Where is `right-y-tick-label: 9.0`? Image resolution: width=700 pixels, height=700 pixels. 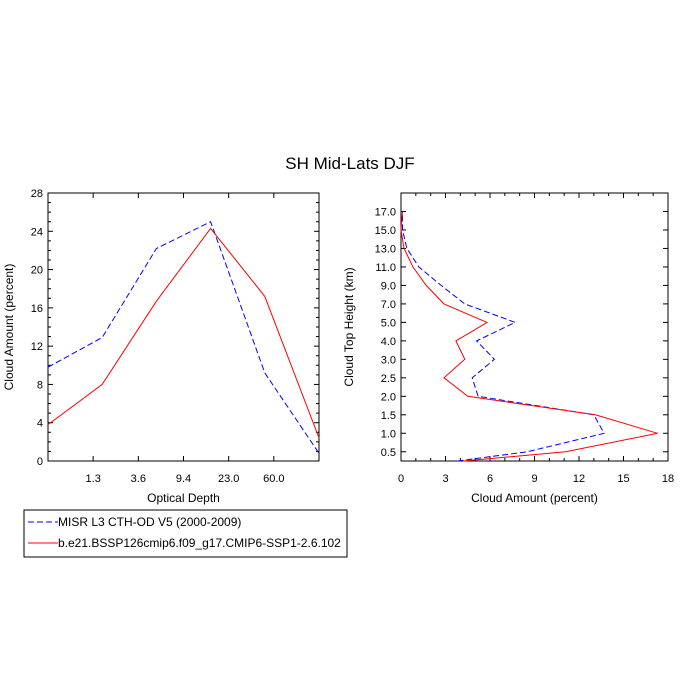
right-y-tick-label: 9.0 is located at coordinates (388, 286).